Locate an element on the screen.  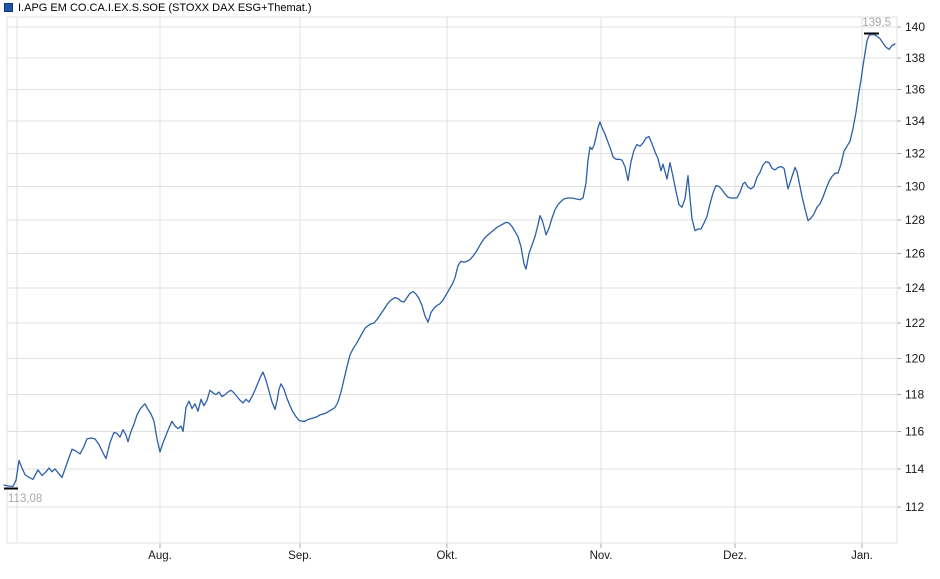
series-legend-swatch-icon is located at coordinates (8, 7).